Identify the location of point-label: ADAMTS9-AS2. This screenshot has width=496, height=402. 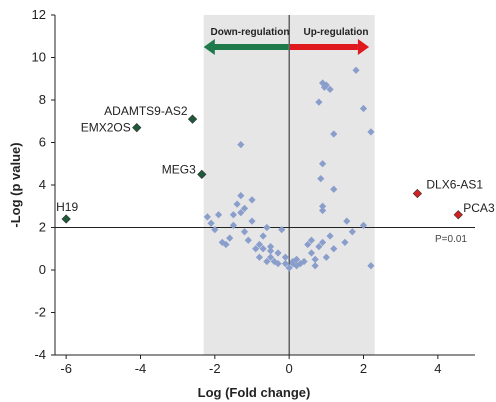
(146, 111).